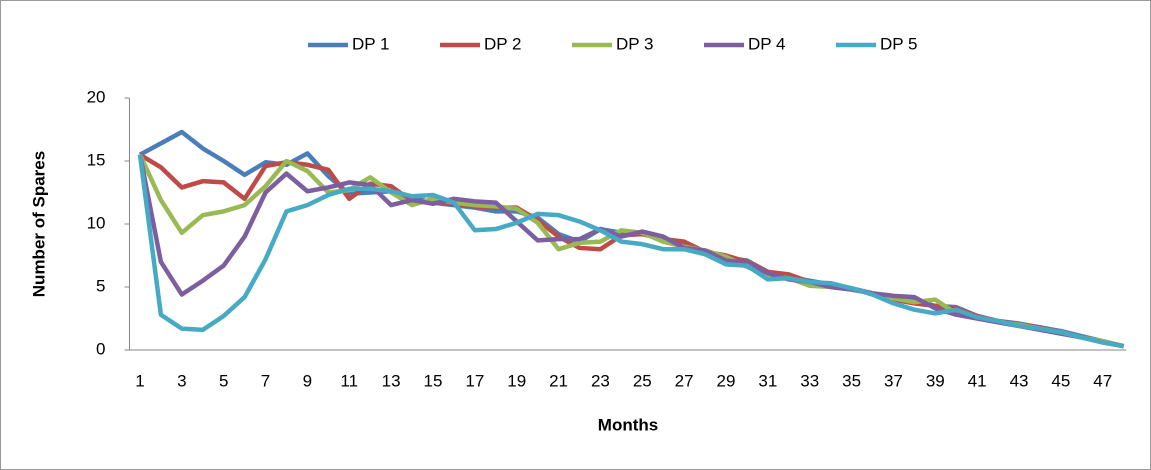 The width and height of the screenshot is (1151, 470). Describe the element at coordinates (474, 380) in the screenshot. I see `x-tick-label: 17` at that location.